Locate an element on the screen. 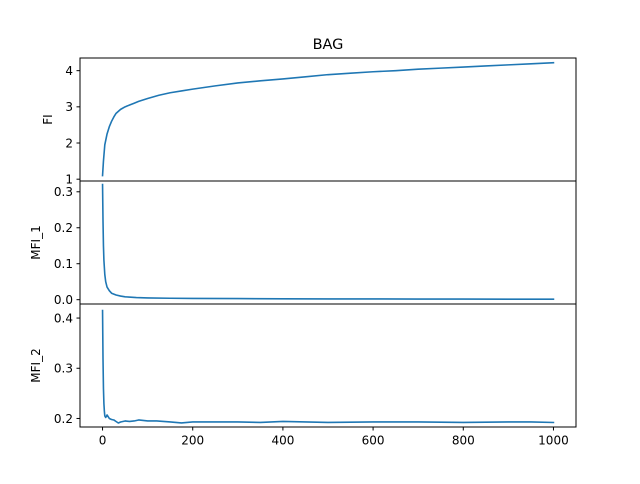 The height and width of the screenshot is (484, 640). y-tick-label: 4 is located at coordinates (69, 71).